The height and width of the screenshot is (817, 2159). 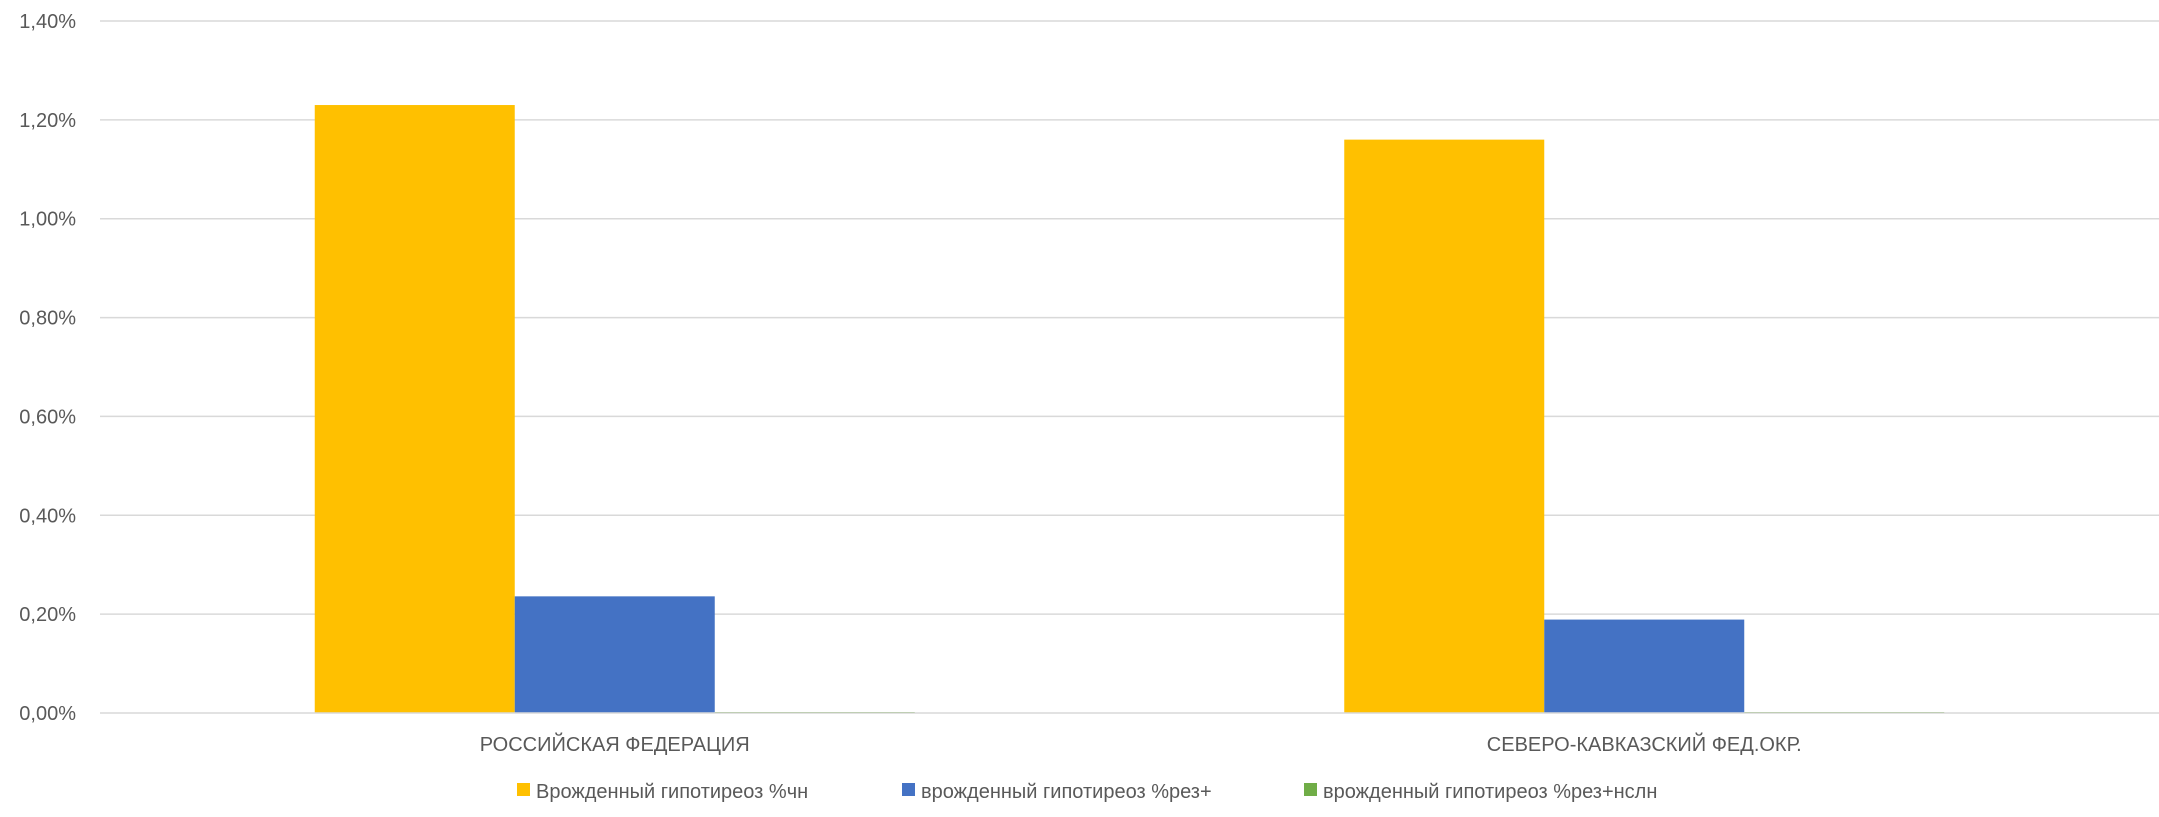 I want to click on y-tick-label: 1,40%, so click(x=47, y=22).